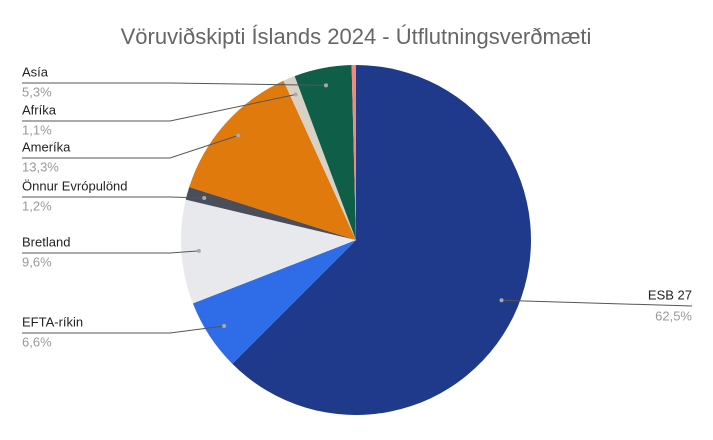 The width and height of the screenshot is (713, 440). What do you see at coordinates (37, 261) in the screenshot?
I see `label-value: 9,6%` at bounding box center [37, 261].